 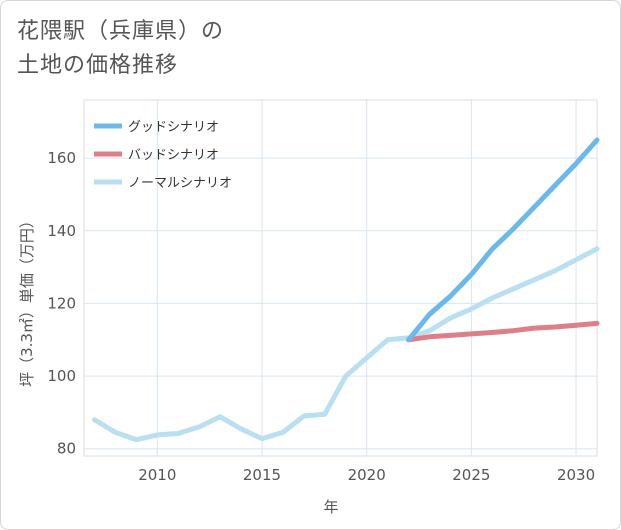 I want to click on y-tick-label: 120, so click(x=61, y=303).